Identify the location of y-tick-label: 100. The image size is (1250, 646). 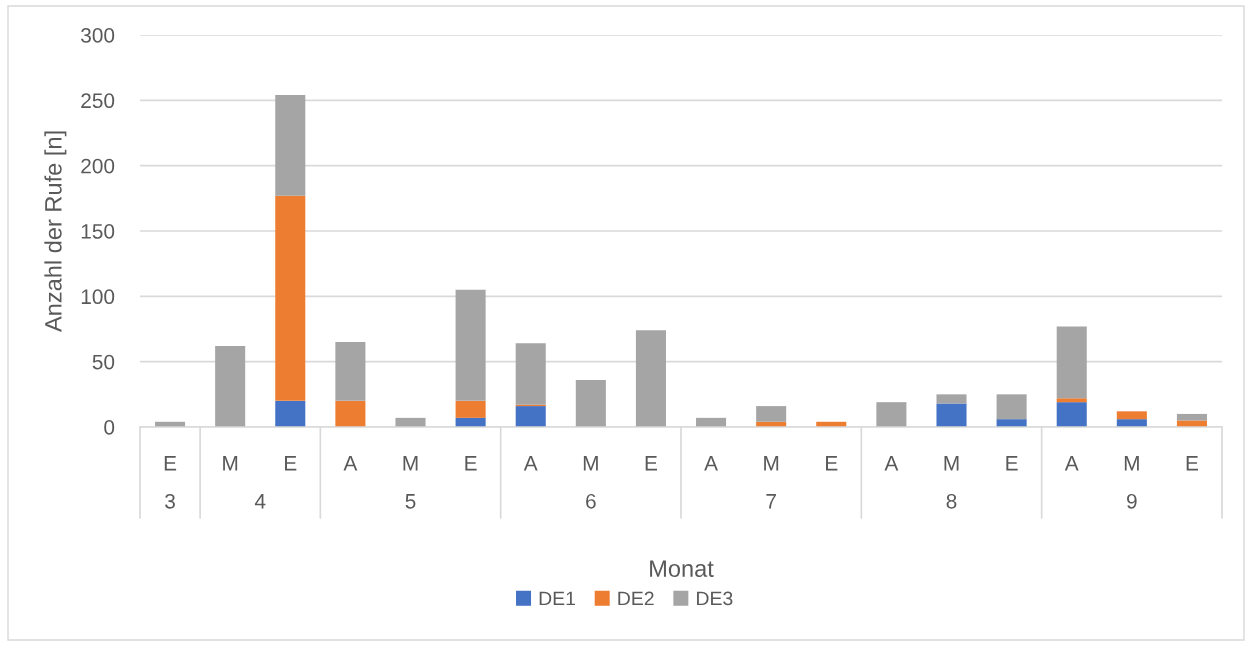
(98, 297).